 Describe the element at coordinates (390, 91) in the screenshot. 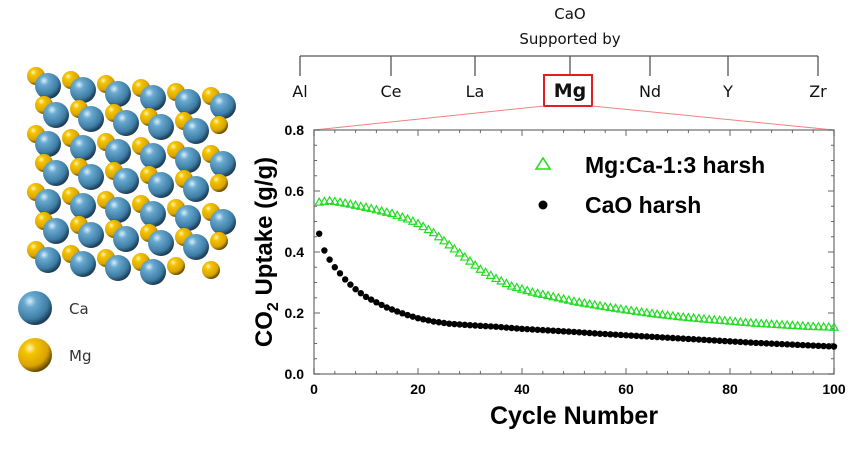

I see `support-label-ce: Ce` at that location.